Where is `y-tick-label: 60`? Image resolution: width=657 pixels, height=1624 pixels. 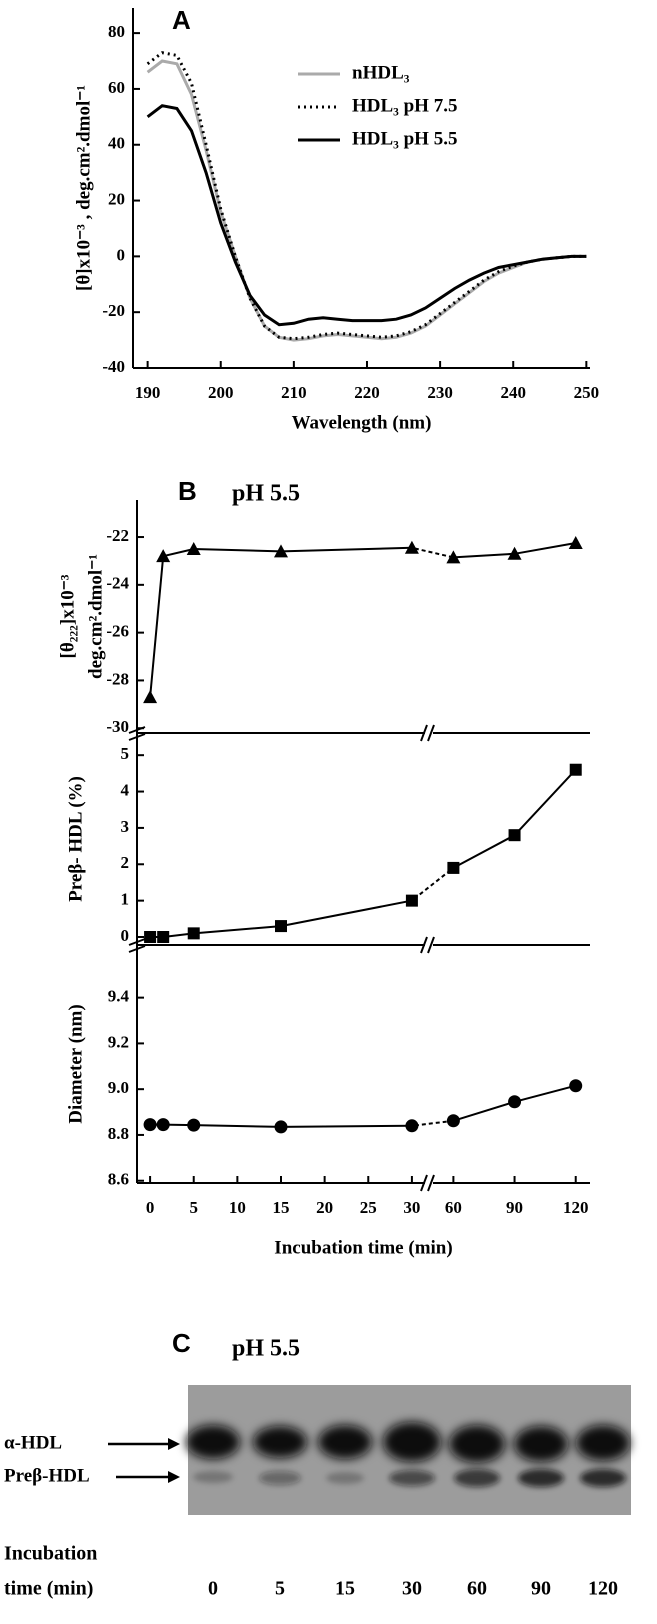 y-tick-label: 60 is located at coordinates (116, 87).